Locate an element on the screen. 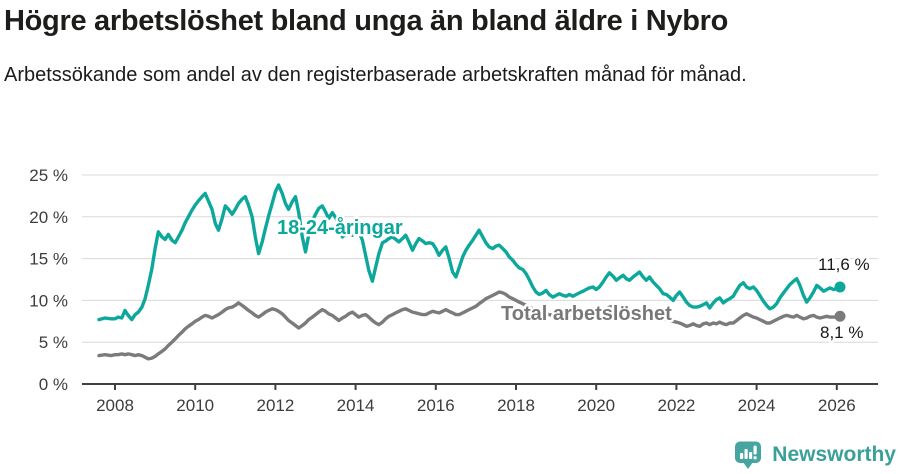 The image size is (900, 474). x-axis-tick-label: 2024 is located at coordinates (757, 405).